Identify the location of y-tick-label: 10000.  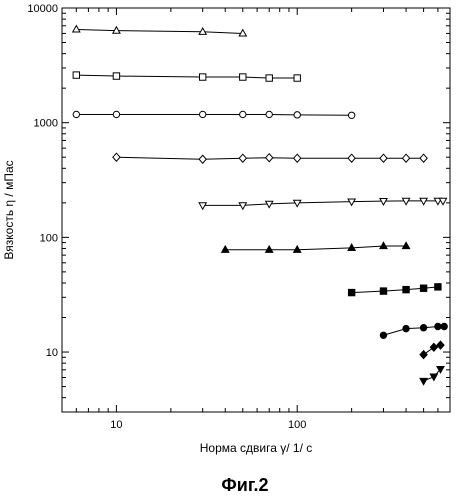
(42, 9).